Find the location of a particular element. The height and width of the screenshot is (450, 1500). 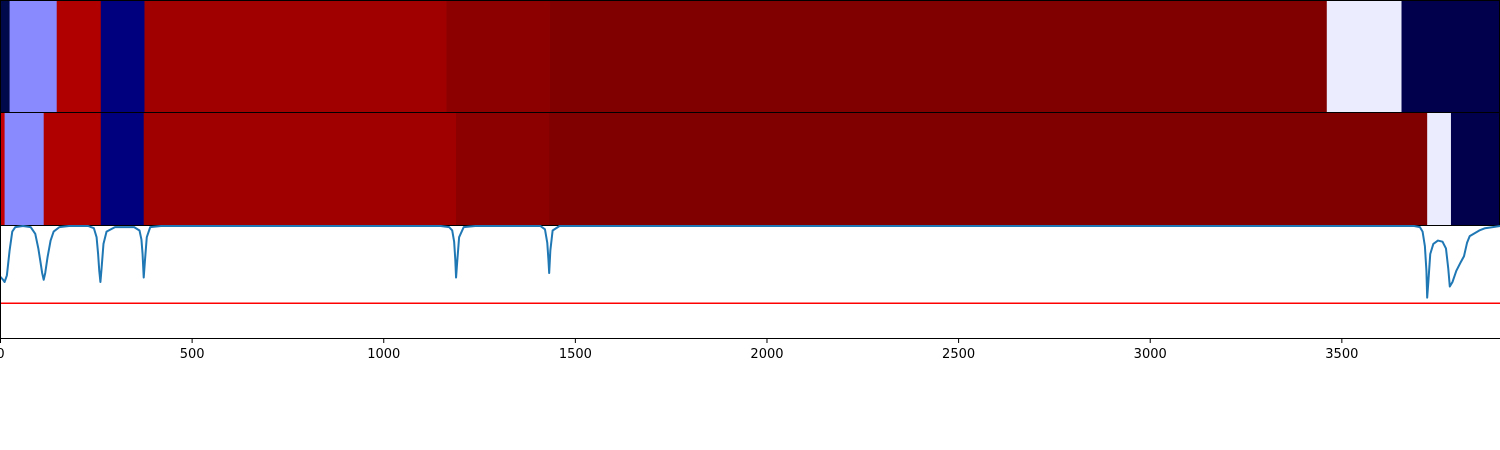

x-axis: 0 500 1000 1500 2000 2500 3000 3500 is located at coordinates (679, 350).